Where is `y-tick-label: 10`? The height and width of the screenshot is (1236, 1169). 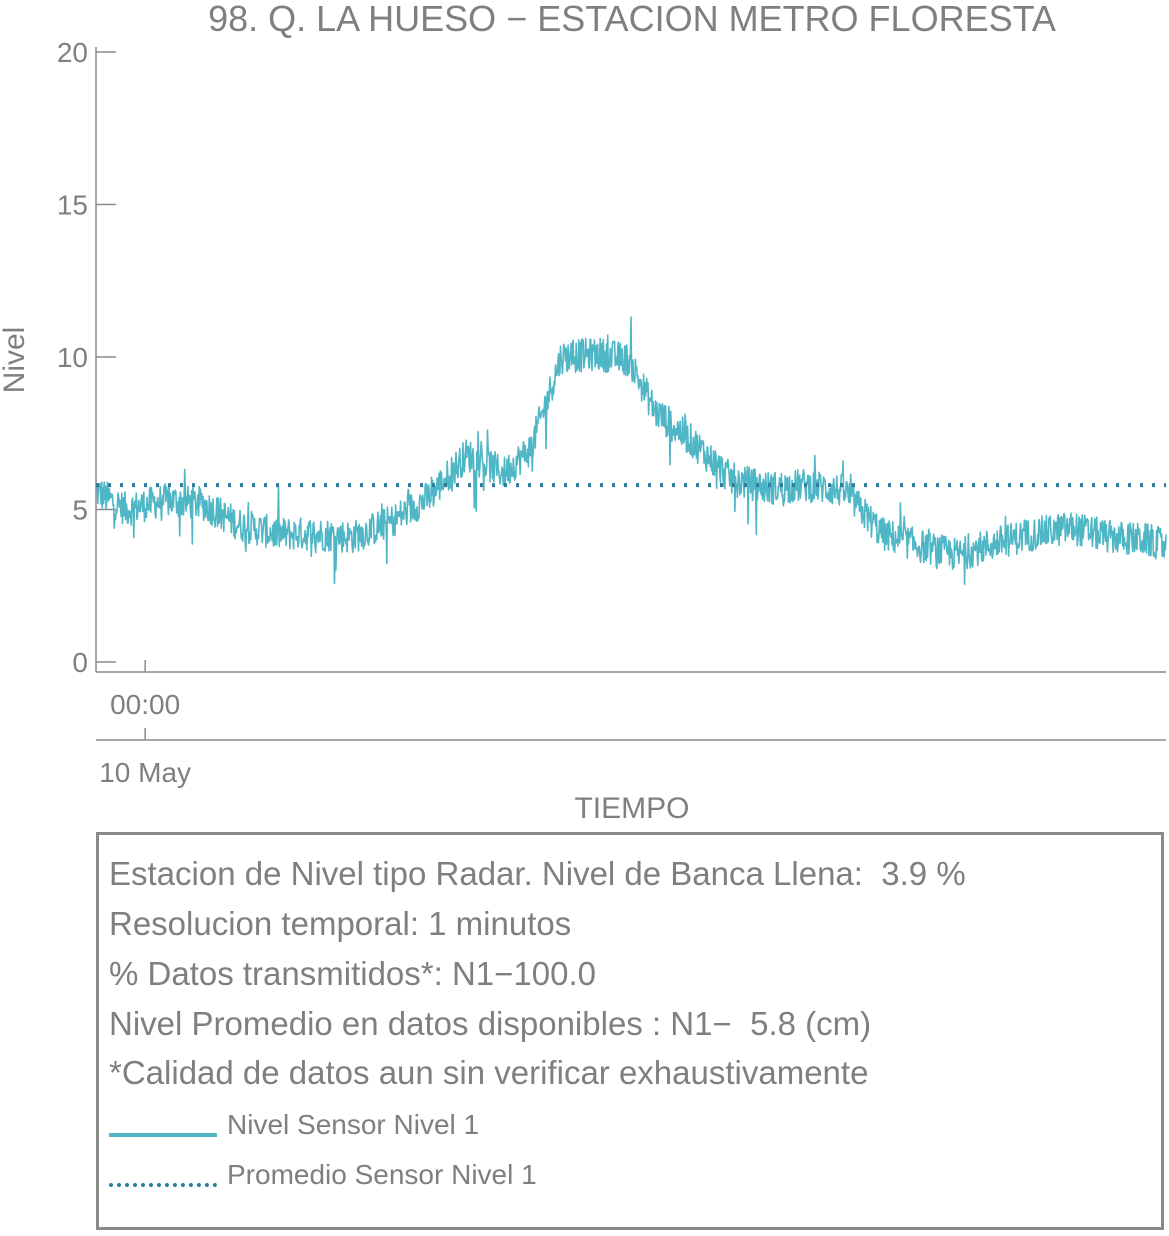 y-tick-label: 10 is located at coordinates (72, 357).